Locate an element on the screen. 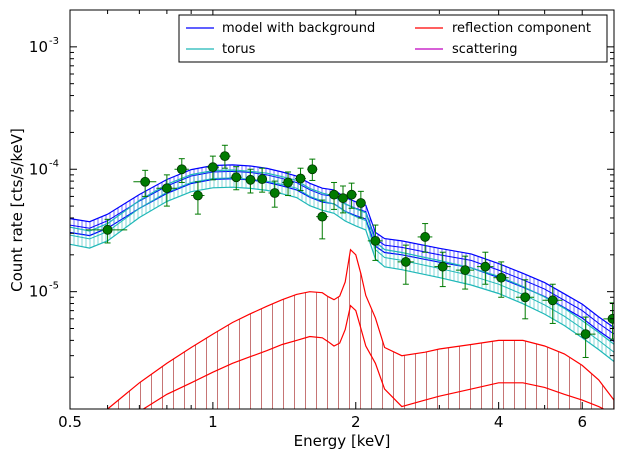 The height and width of the screenshot is (459, 624). x-tick-label: 6 is located at coordinates (582, 422).